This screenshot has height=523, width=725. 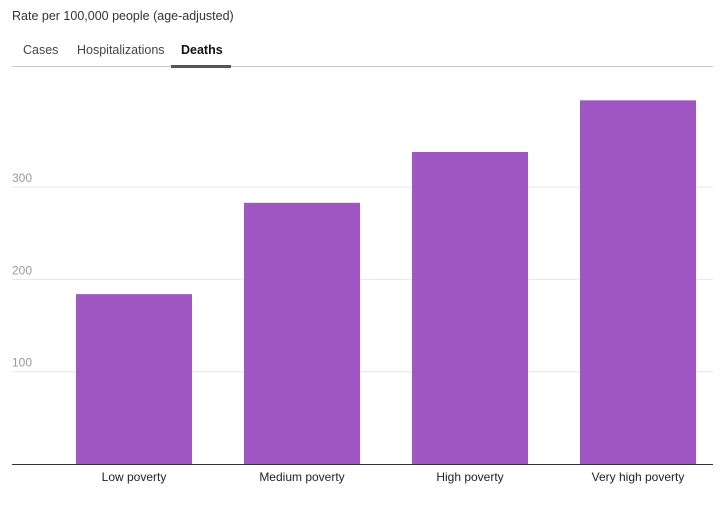 I want to click on y-tick-label: 100, so click(x=22, y=363).